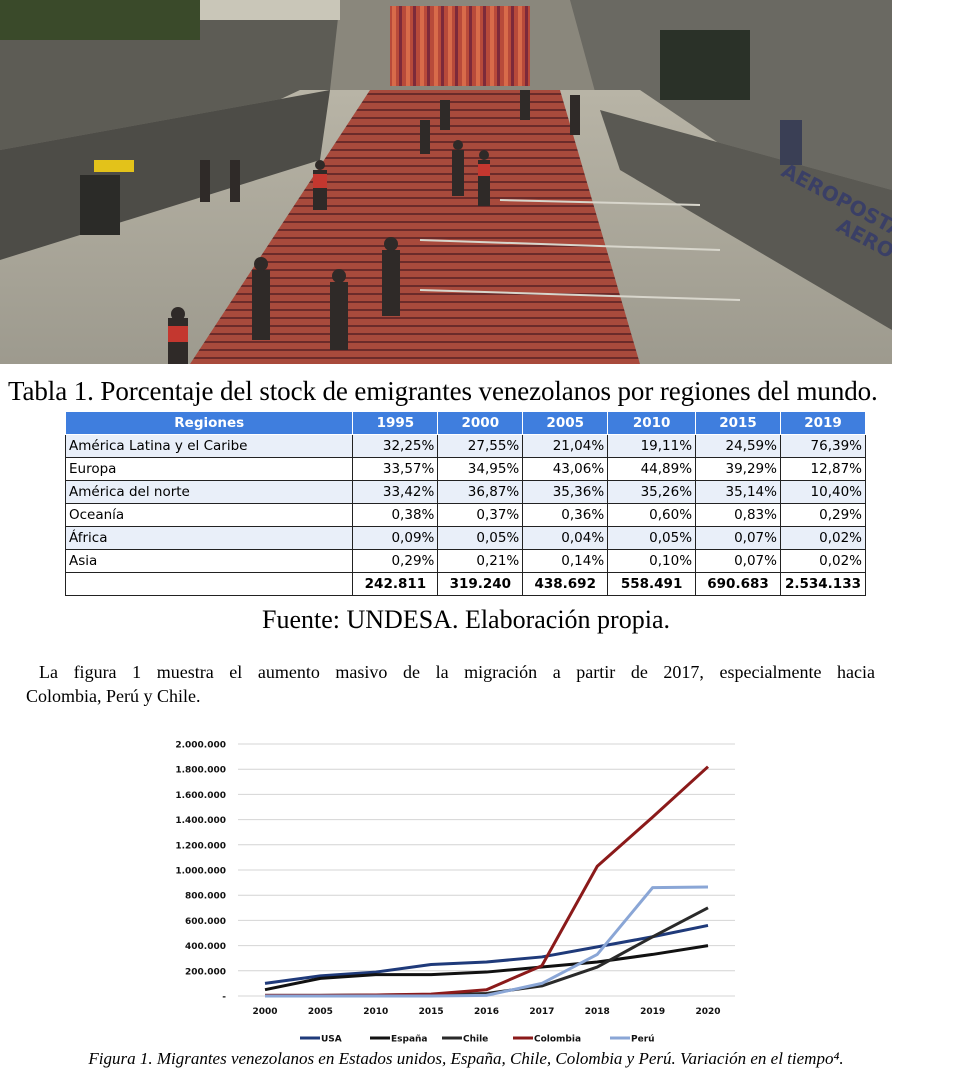 This screenshot has height=1090, width=953. What do you see at coordinates (205, 972) in the screenshot?
I see `y-tick-label: 200.000` at bounding box center [205, 972].